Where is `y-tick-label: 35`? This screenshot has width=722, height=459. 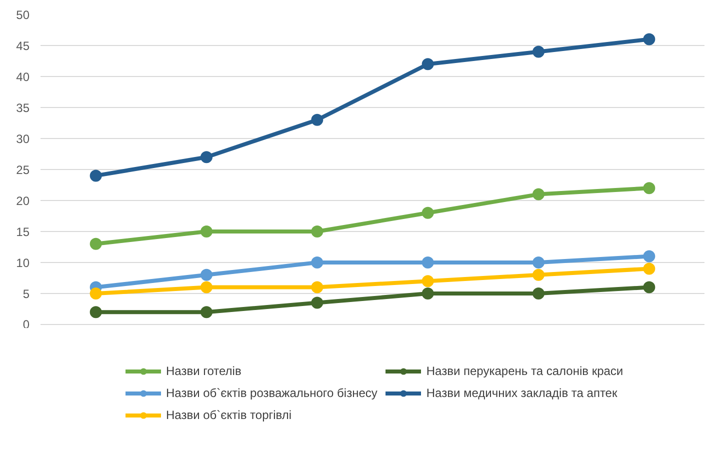
y-tick-label: 35 is located at coordinates (23, 108).